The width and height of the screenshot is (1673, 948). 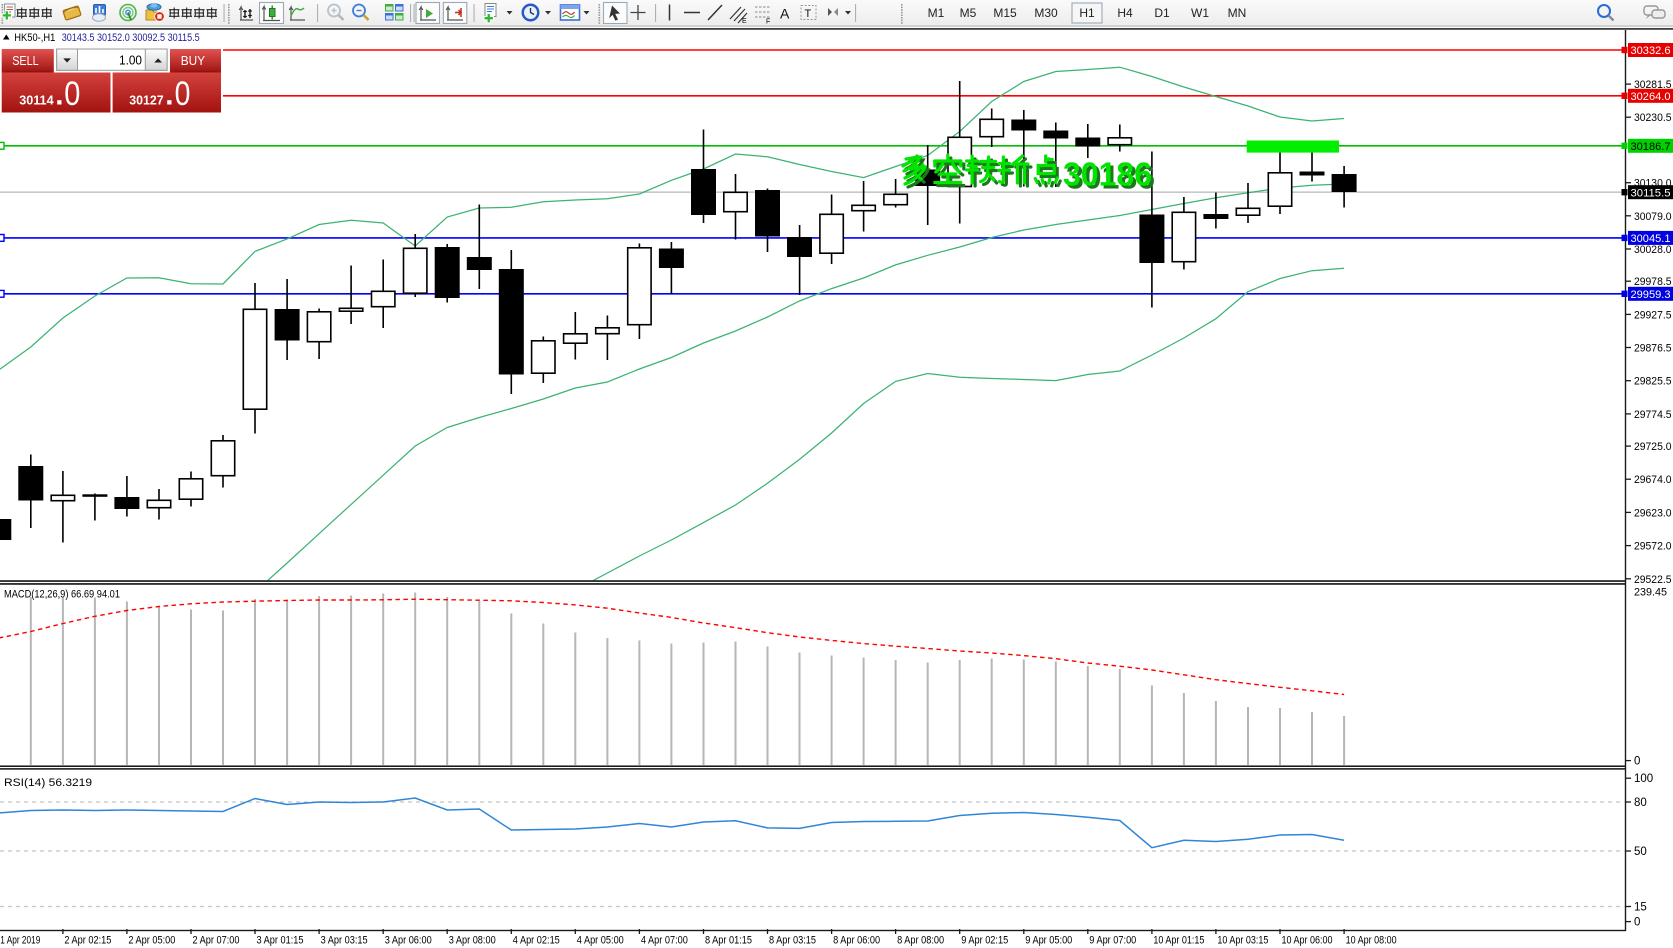 What do you see at coordinates (856, 941) in the screenshot?
I see `svg-text: 8 Apr 06:00` at bounding box center [856, 941].